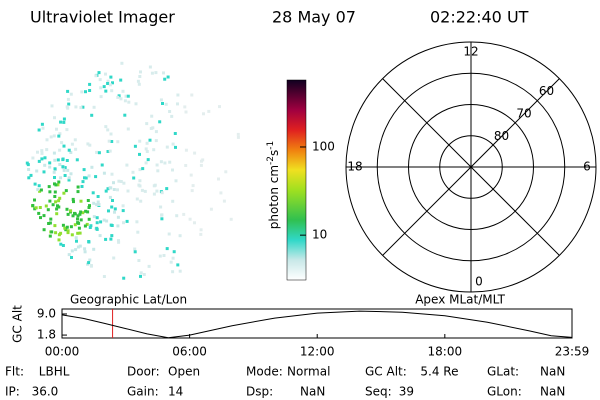 Image resolution: width=600 pixels, height=400 pixels. I want to click on info-label: Seq:, so click(378, 392).